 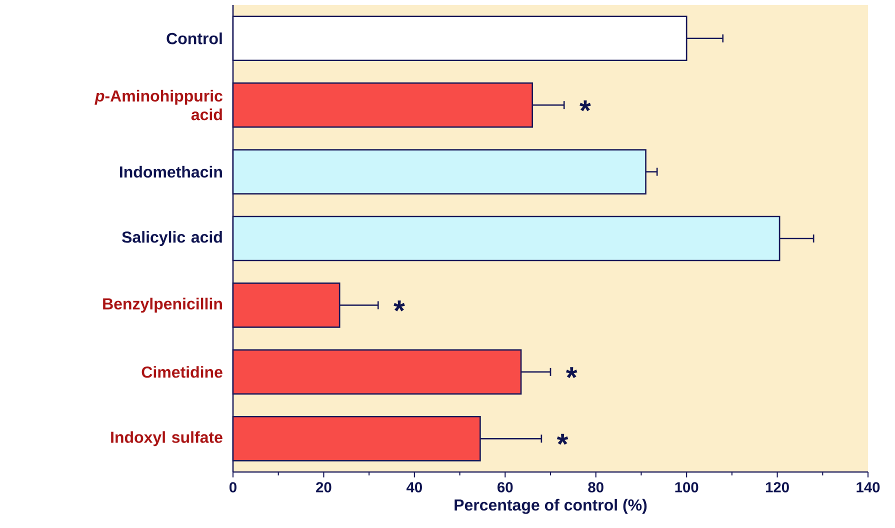 I want to click on y-tick-label: Indoxyl sulfate, so click(x=166, y=438).